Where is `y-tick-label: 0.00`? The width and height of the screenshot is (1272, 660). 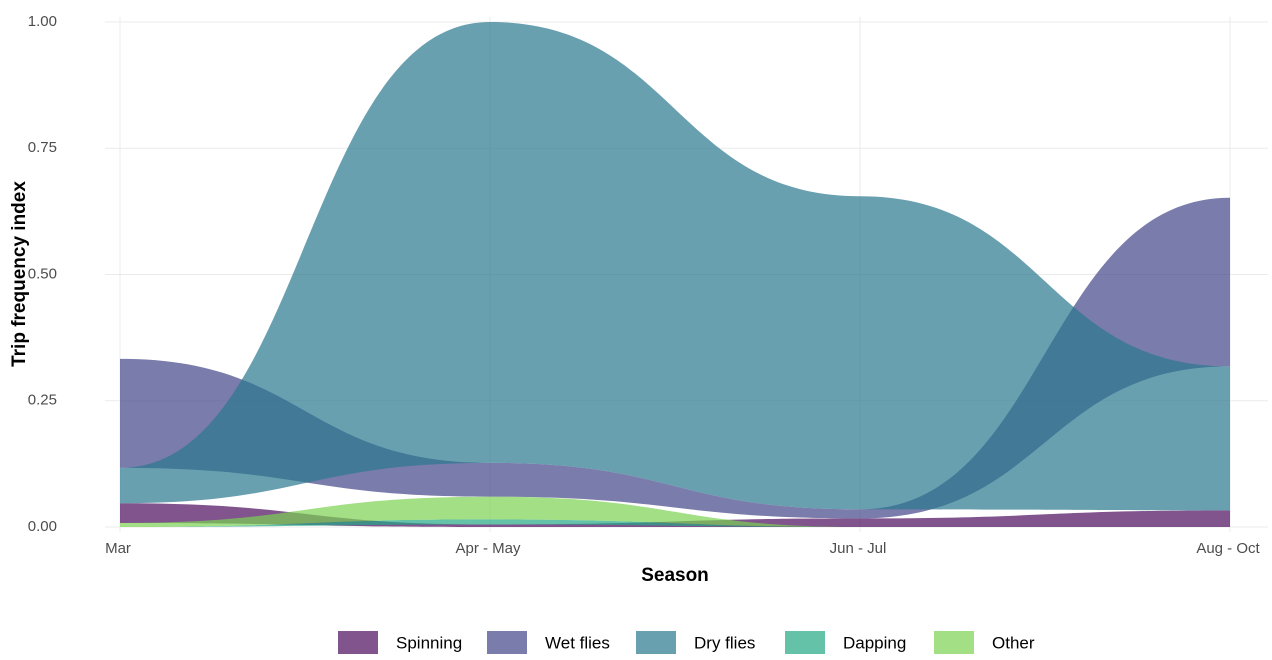 y-tick-label: 0.00 is located at coordinates (42, 526).